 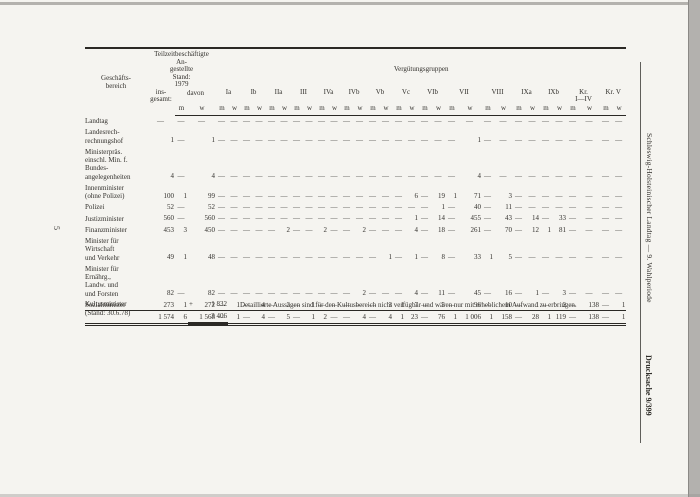 What do you see at coordinates (108, 308) in the screenshot?
I see `kultusminister-label: Kultusminister (Stand: 30.6.78)` at bounding box center [108, 308].